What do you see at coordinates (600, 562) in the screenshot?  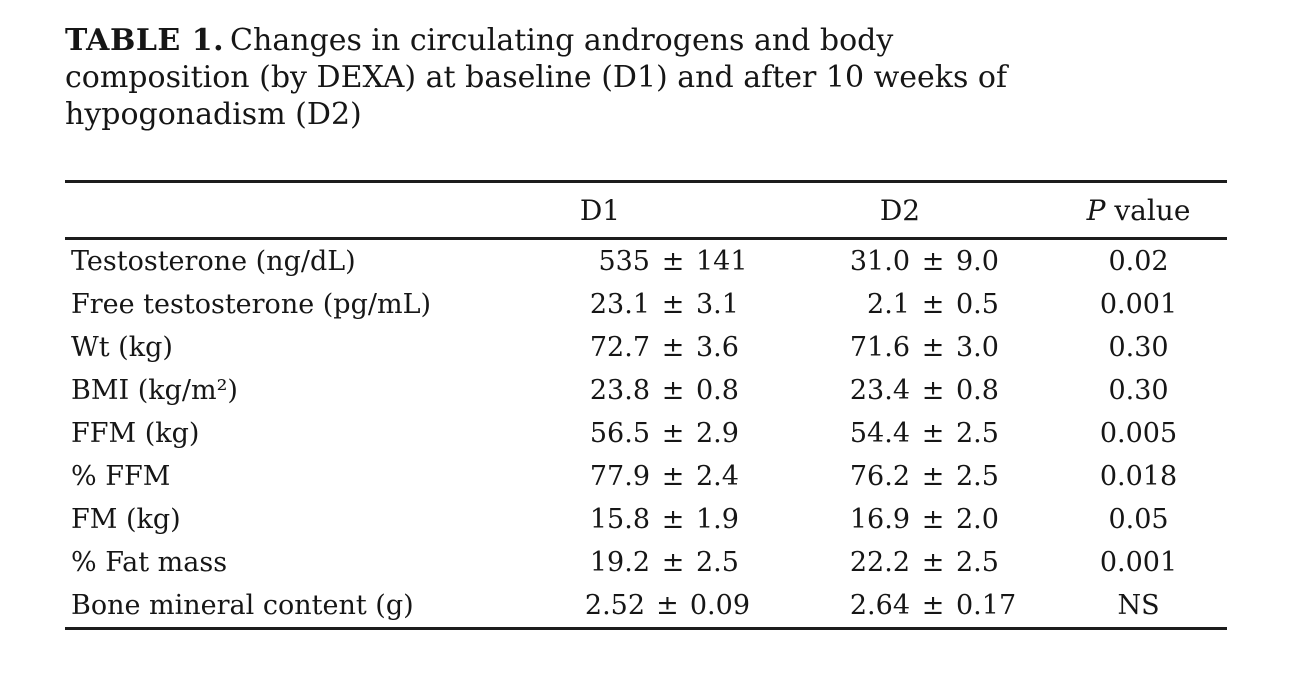 I see `d1-value: 19.2 ±2.5` at bounding box center [600, 562].